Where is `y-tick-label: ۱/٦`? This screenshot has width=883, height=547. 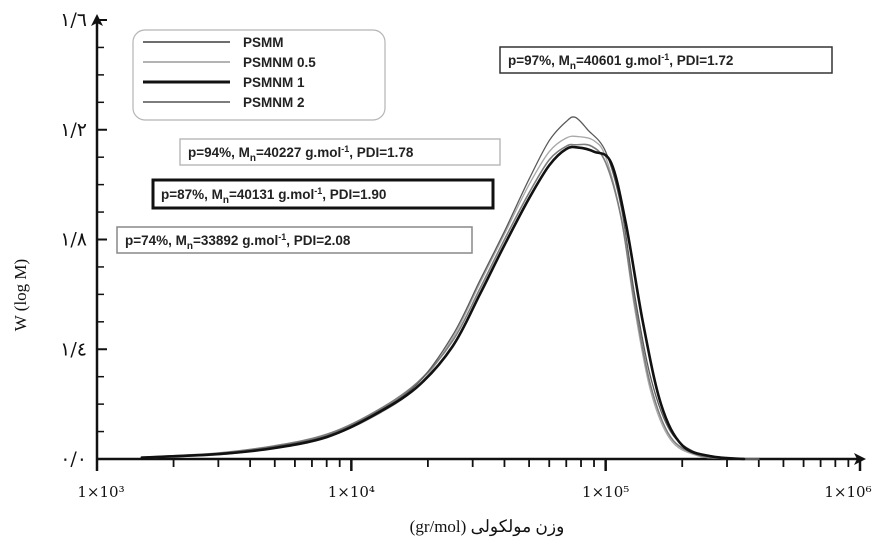 y-tick-label: ۱/٦ is located at coordinates (73, 20).